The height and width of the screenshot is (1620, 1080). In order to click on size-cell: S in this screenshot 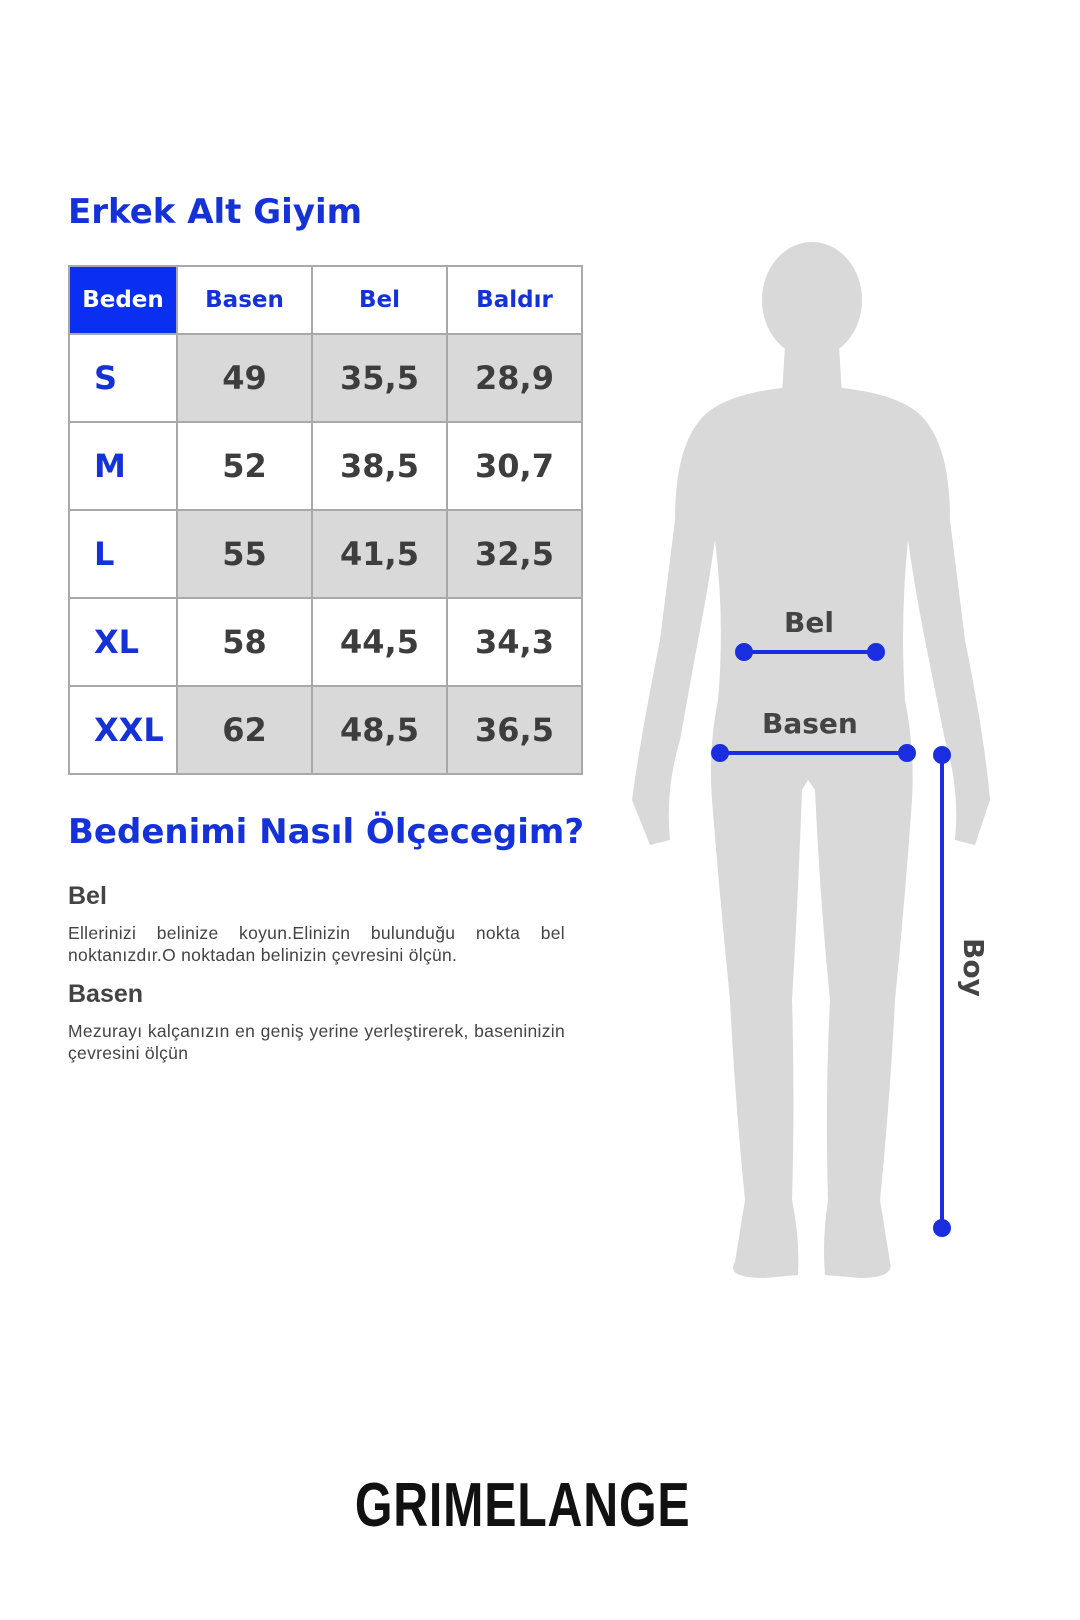, I will do `click(123, 378)`.